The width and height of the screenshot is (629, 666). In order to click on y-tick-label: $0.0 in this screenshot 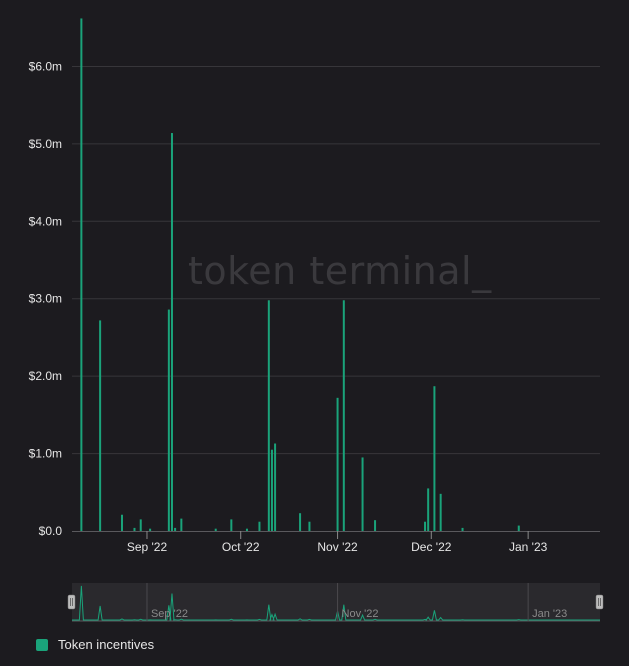, I will do `click(51, 531)`.